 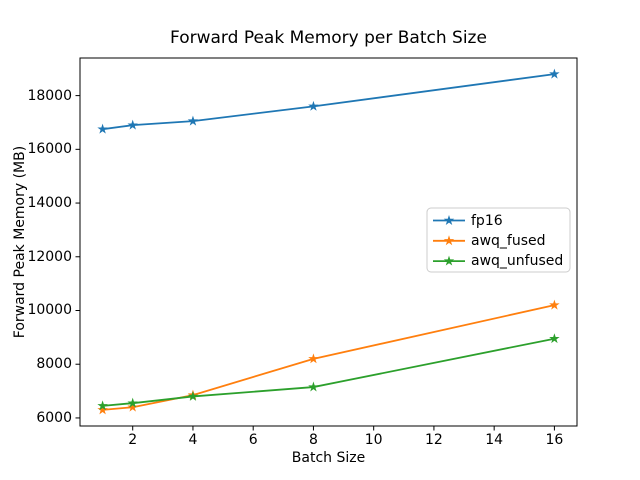 What do you see at coordinates (328, 38) in the screenshot?
I see `chart-title: Forward Peak Memory per Batch Size` at bounding box center [328, 38].